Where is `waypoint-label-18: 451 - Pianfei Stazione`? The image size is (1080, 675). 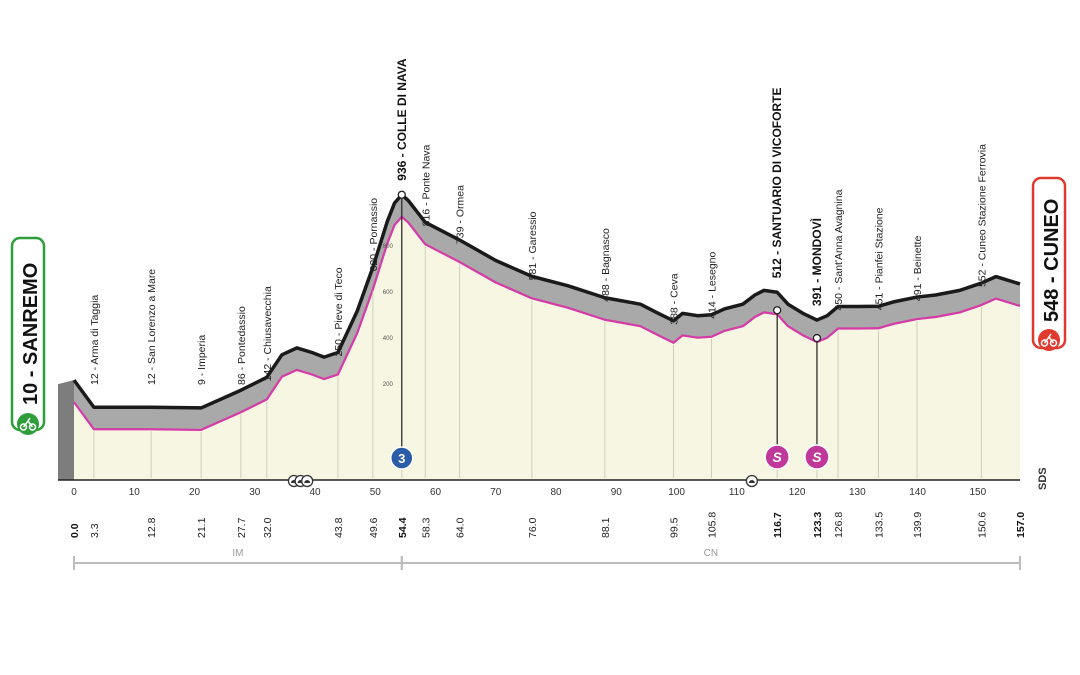
waypoint-label-18: 451 - Pianfei Stazione is located at coordinates (879, 258).